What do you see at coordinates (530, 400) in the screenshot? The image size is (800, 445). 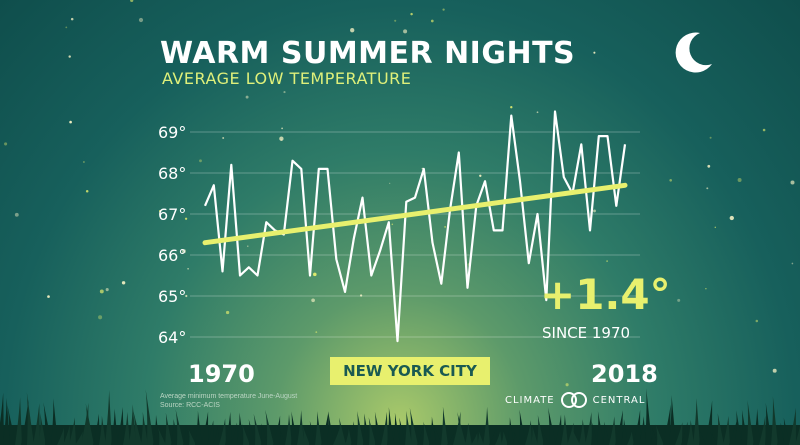 I see `logo-text-left: CLIMATE` at bounding box center [530, 400].